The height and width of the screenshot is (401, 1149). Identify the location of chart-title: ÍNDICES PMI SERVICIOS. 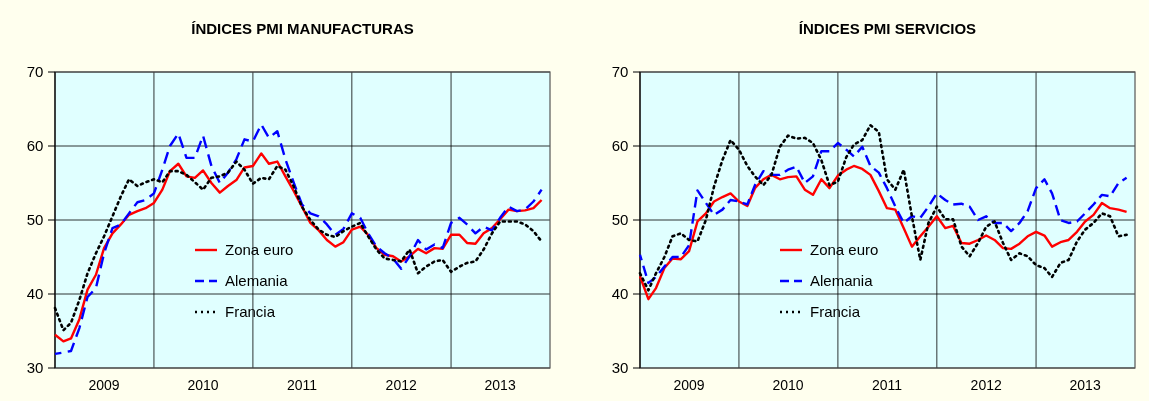
(887, 28).